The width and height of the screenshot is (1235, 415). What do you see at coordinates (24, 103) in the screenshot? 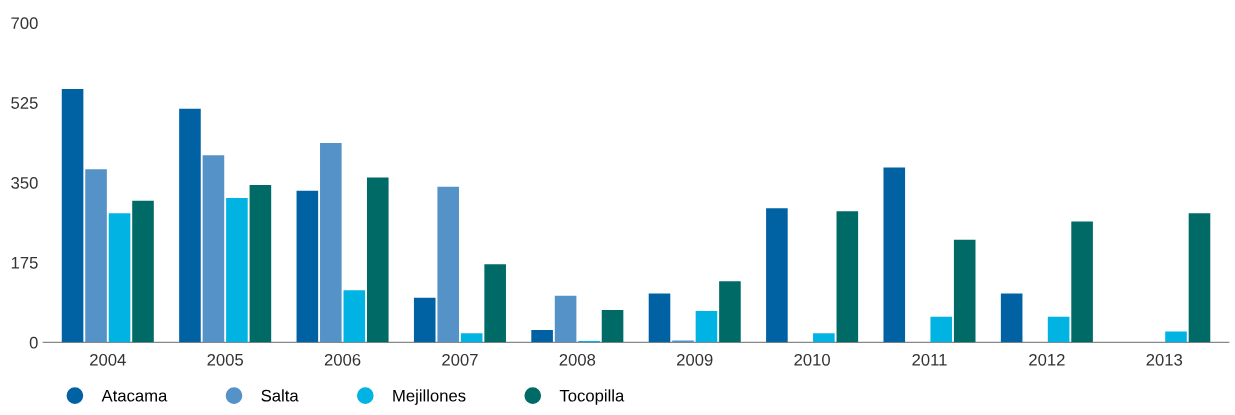
I see `y-tick-label: 525` at bounding box center [24, 103].